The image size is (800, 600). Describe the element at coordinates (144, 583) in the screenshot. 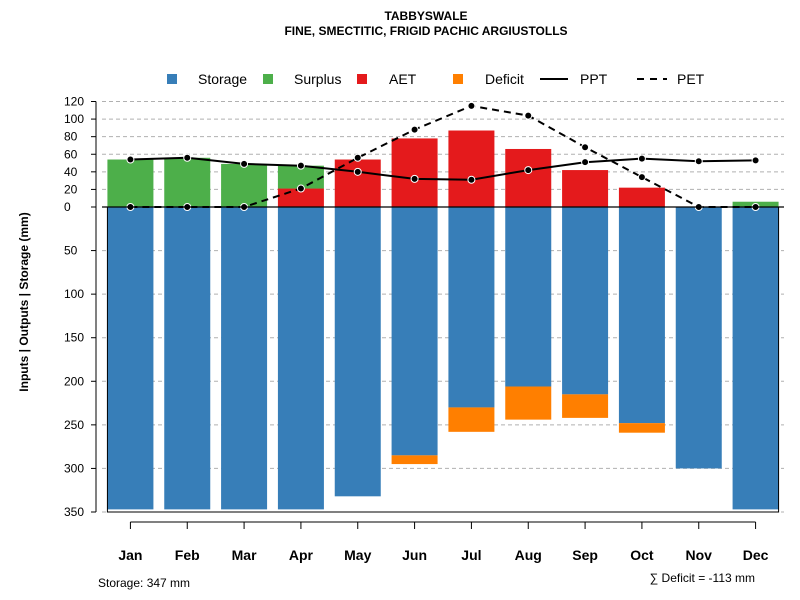

I see `storage-footnote: Storage: 347 mm` at that location.